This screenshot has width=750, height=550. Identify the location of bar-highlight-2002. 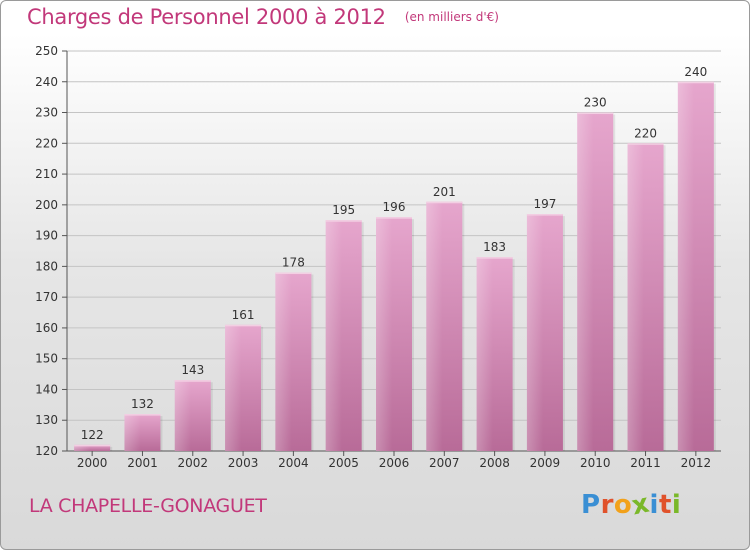
(182, 415).